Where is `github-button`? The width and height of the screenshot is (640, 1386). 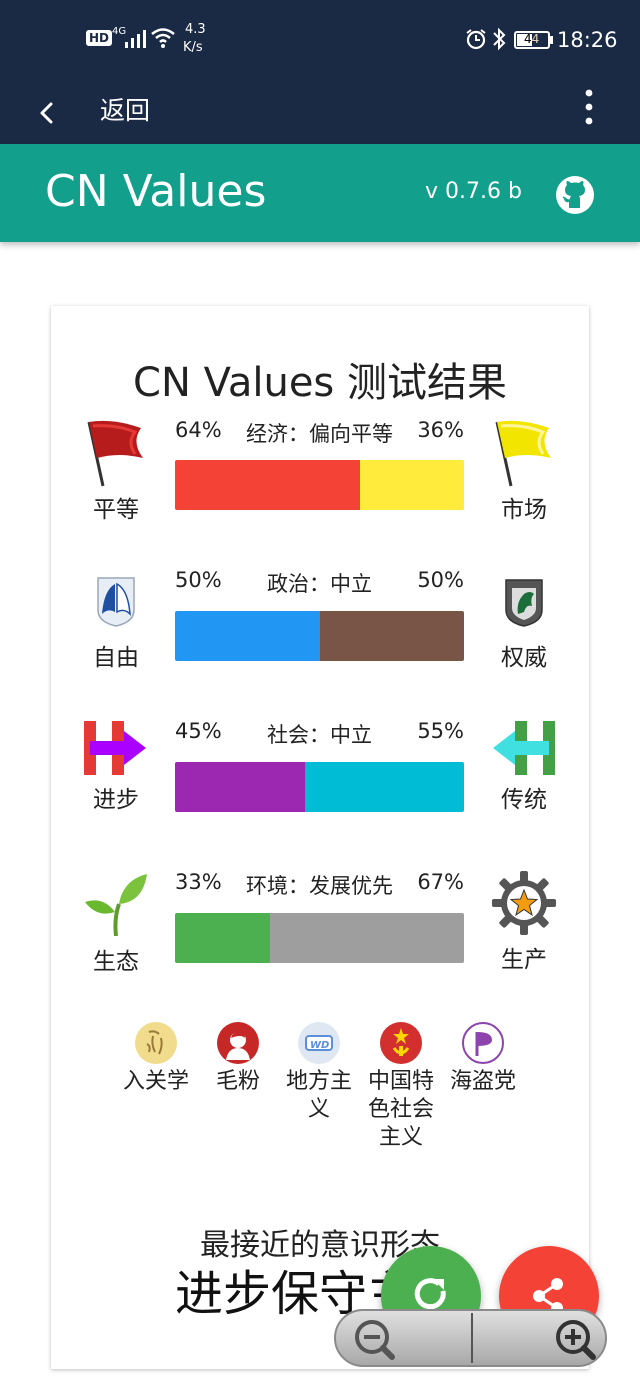 github-button is located at coordinates (575, 195).